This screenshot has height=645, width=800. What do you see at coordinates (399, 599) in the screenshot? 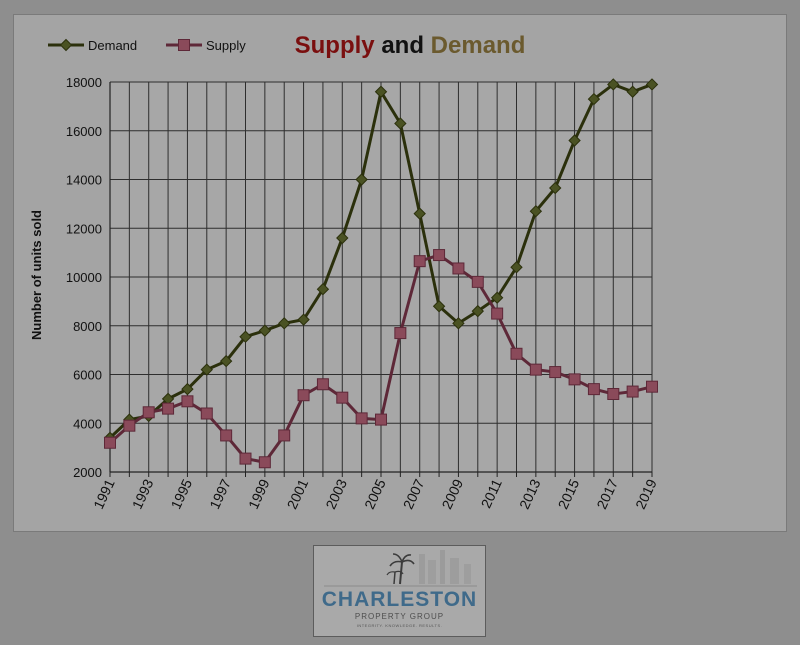
I see `logo-name: CHARLESTON` at bounding box center [399, 599].